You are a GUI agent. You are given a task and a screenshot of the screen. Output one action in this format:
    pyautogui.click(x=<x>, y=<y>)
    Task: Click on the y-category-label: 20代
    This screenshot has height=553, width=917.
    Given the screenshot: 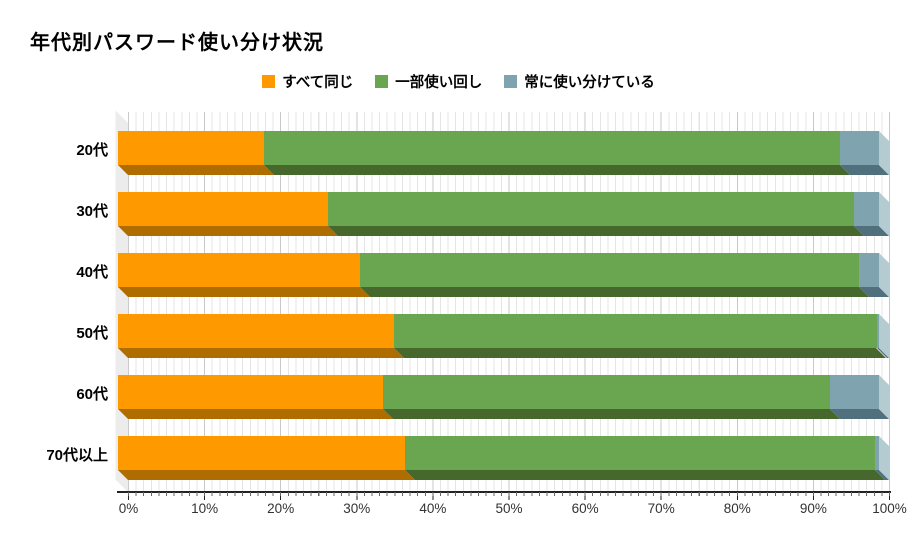 What is the action you would take?
    pyautogui.click(x=92, y=150)
    